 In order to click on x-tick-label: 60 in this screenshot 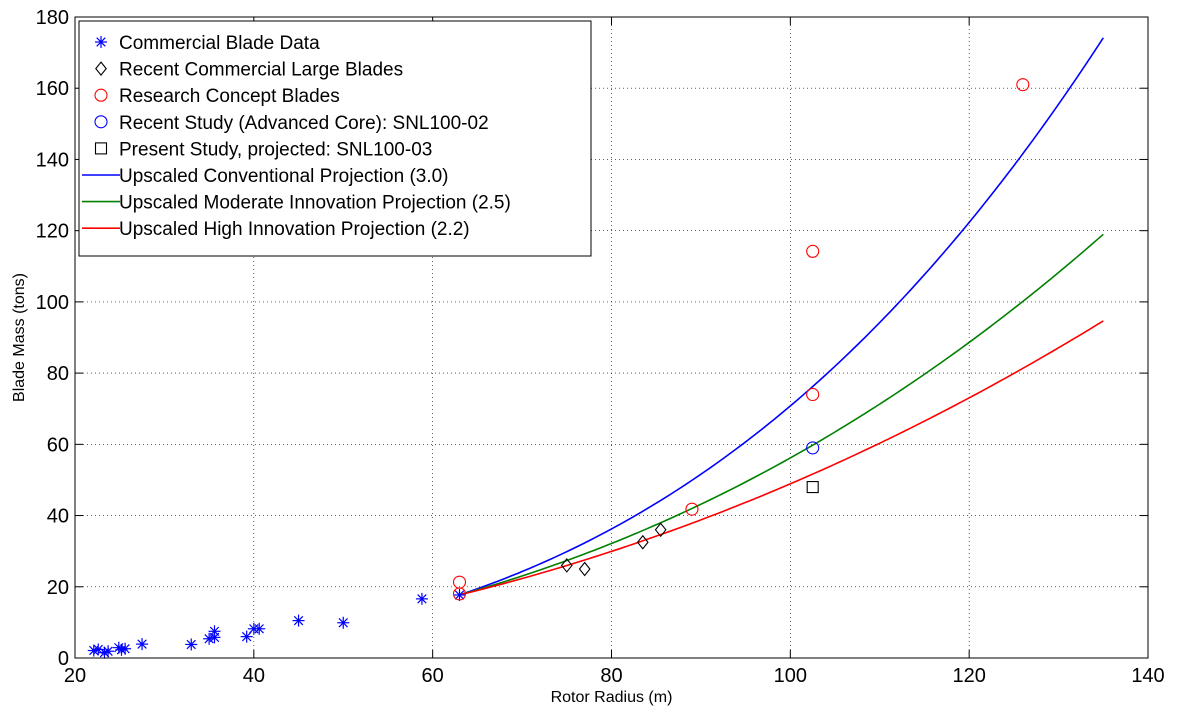, I will do `click(433, 676)`.